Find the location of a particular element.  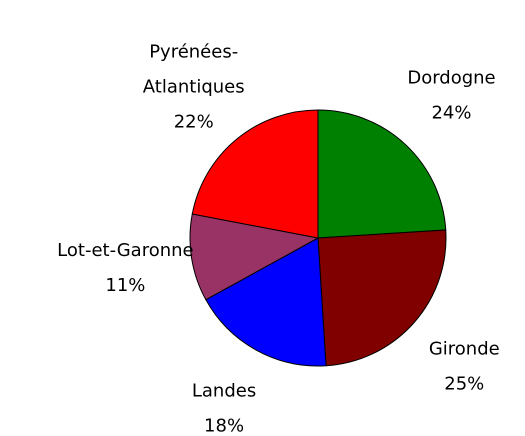

slice-value-label: 24% is located at coordinates (451, 112).